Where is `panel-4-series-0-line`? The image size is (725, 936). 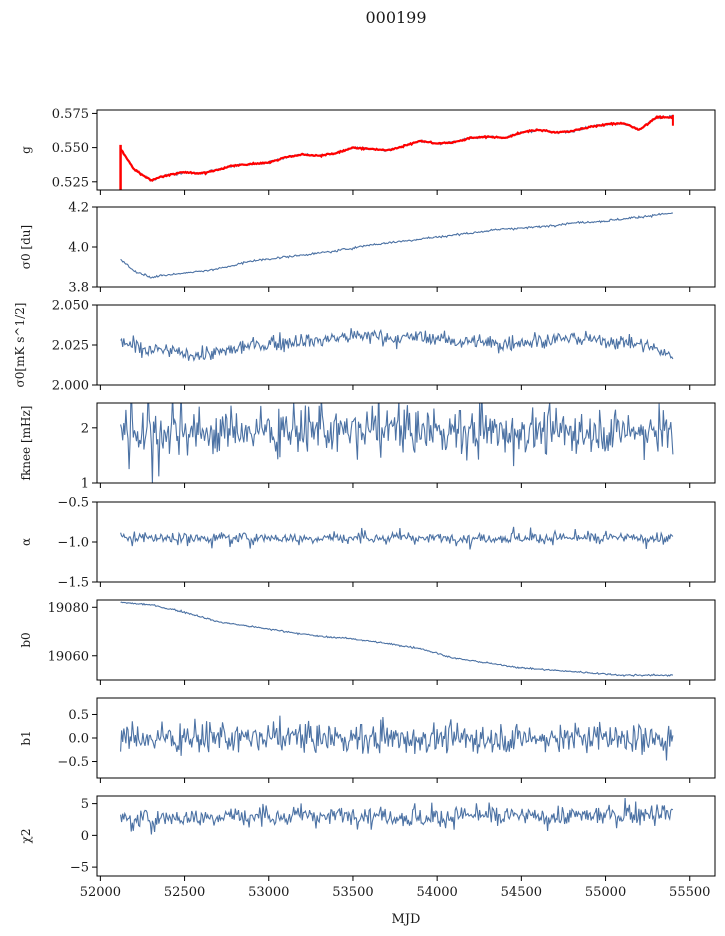 panel-4-series-0-line is located at coordinates (397, 538).